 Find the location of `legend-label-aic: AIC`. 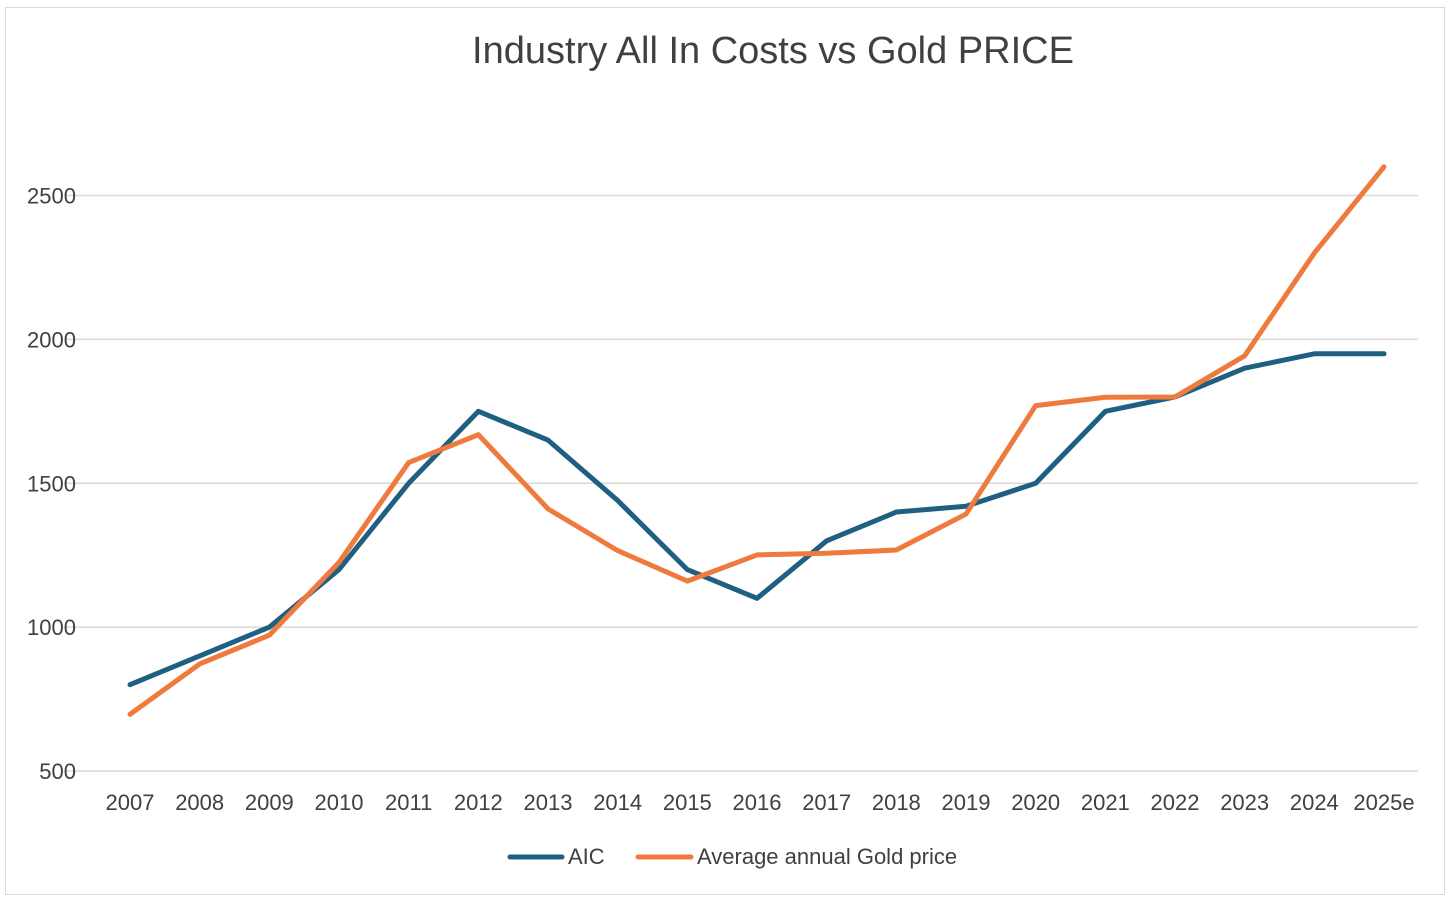

legend-label-aic: AIC is located at coordinates (586, 856).